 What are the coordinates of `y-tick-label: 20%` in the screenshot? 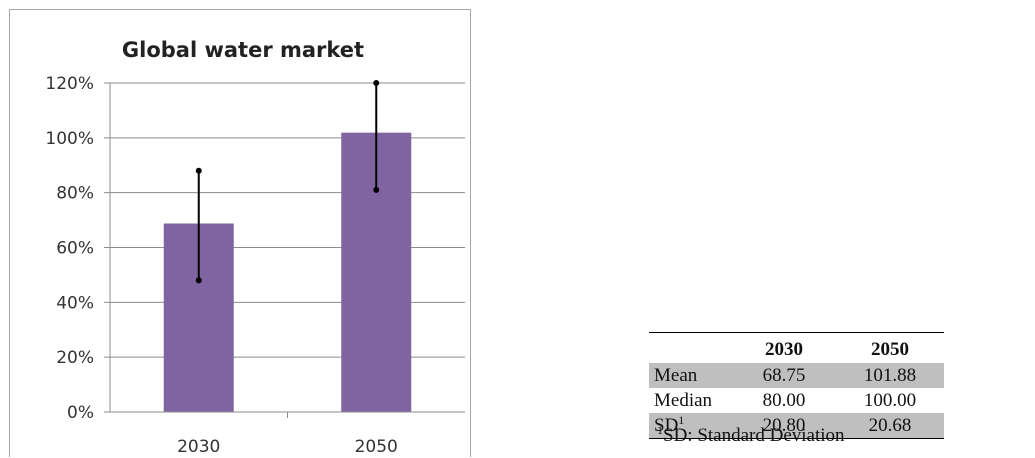 It's located at (75, 358).